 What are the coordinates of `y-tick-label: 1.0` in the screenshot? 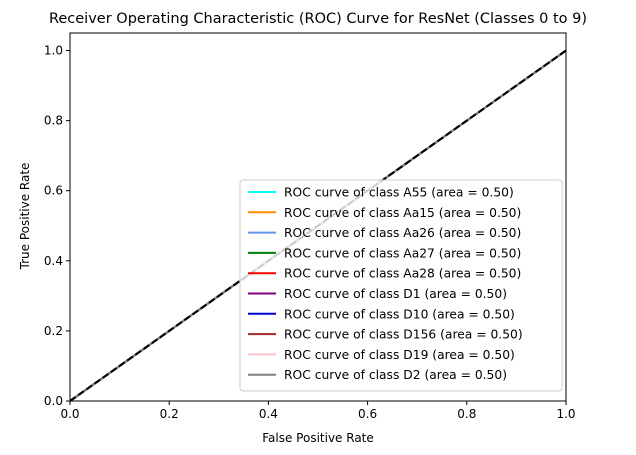 It's located at (53, 51).